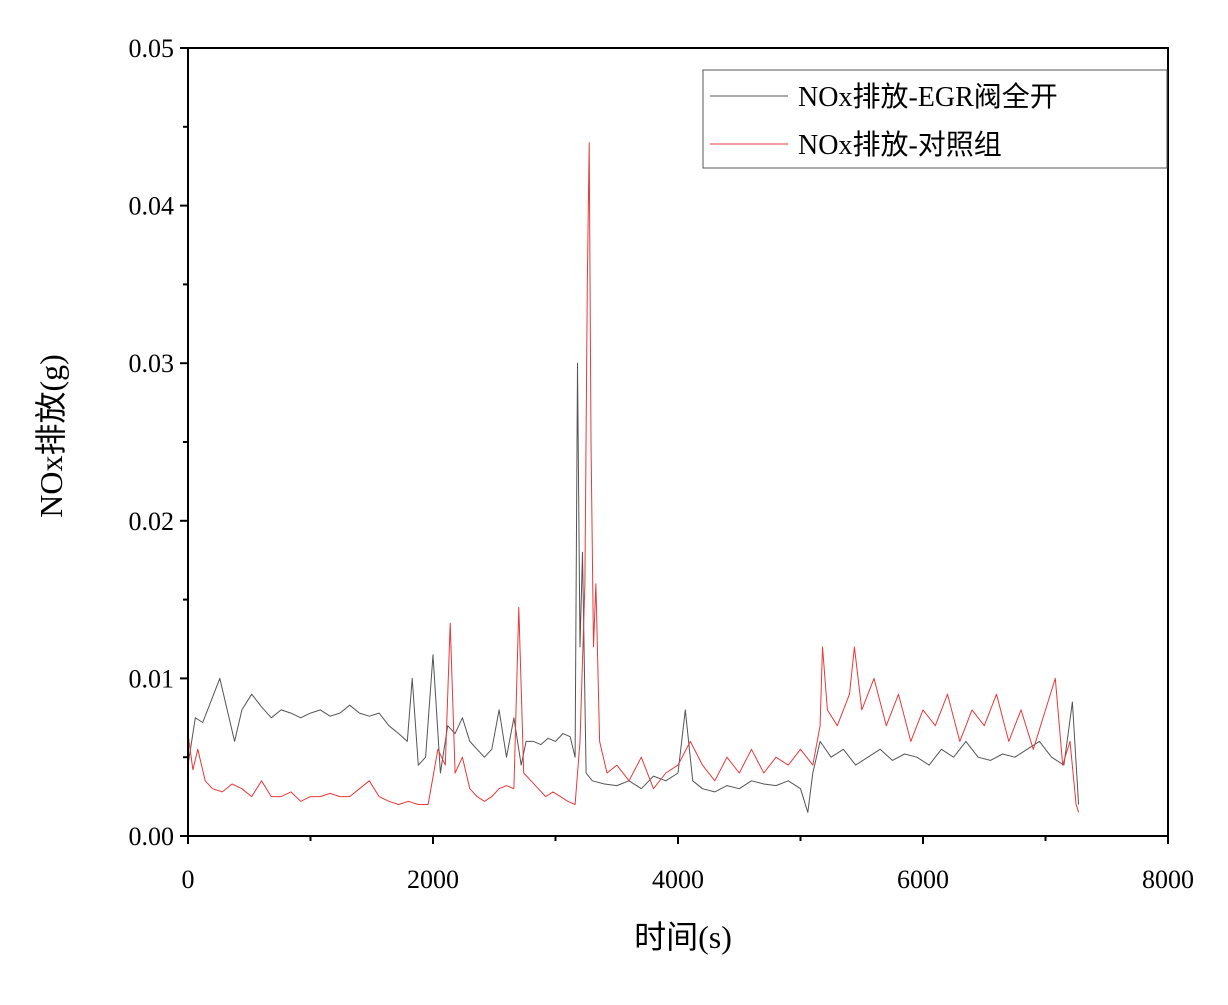 This screenshot has height=1005, width=1228. I want to click on y-tick-label: 0.05, so click(152, 48).